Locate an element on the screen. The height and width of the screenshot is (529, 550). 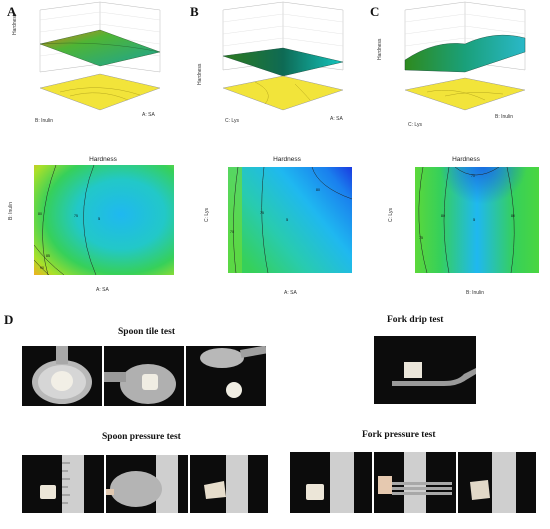
contour-b-label-1: 70 is located at coordinates (232, 232).